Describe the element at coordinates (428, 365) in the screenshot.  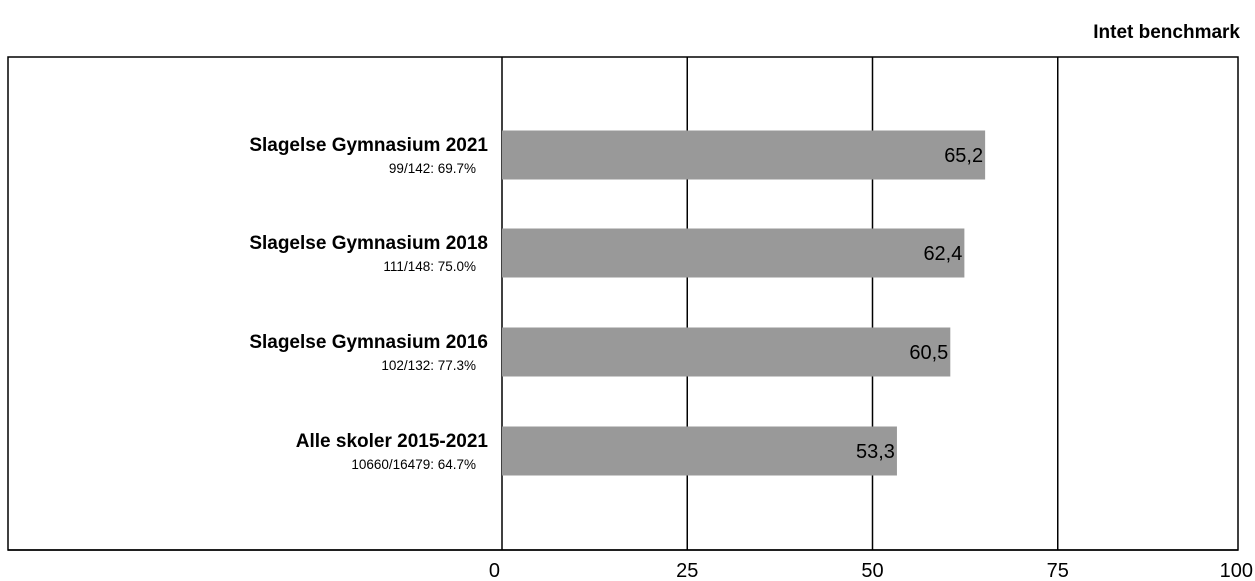
I see `category-sublabel: 102/132: 77.3%` at that location.